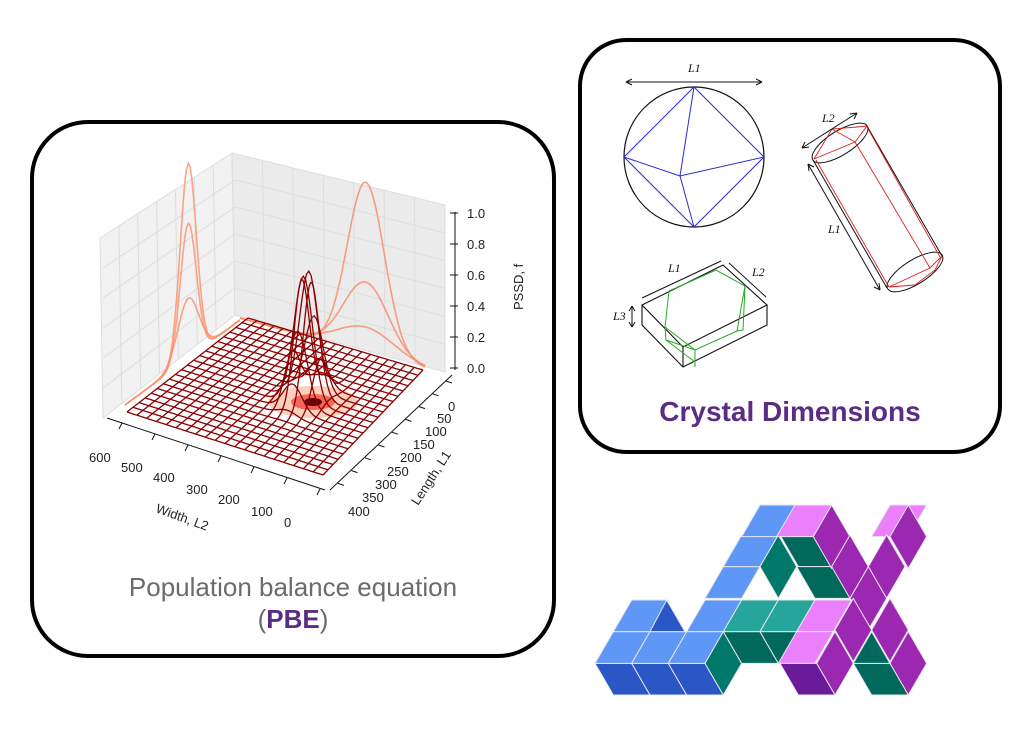 This screenshot has height=741, width=1024. What do you see at coordinates (444, 418) in the screenshot?
I see `length-tick-label: 50` at bounding box center [444, 418].